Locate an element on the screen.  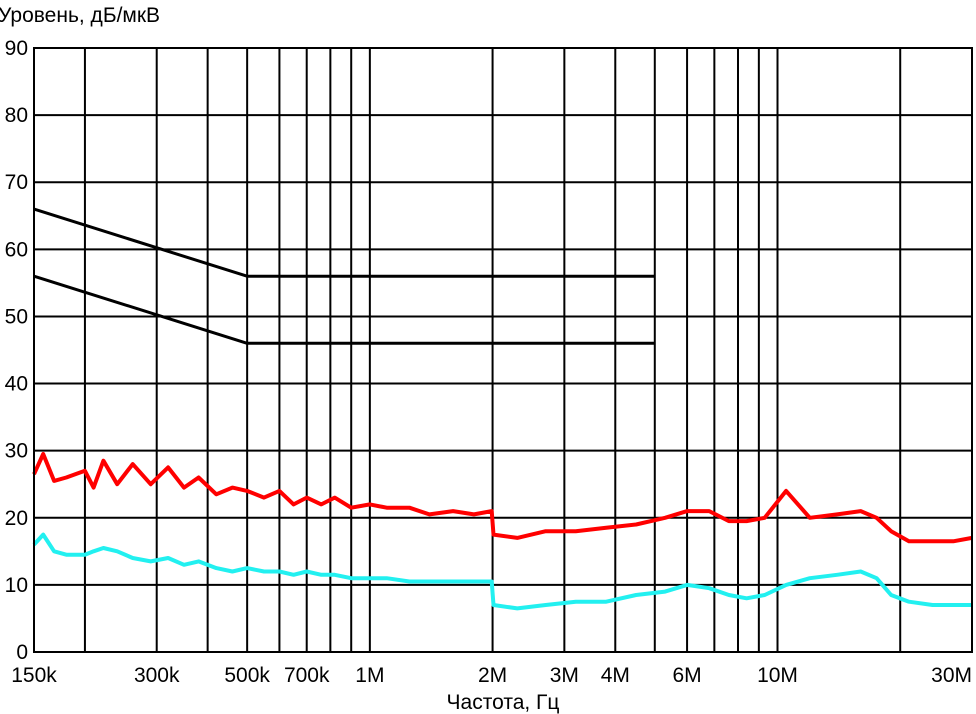
x-tick-label: 700k is located at coordinates (307, 675).